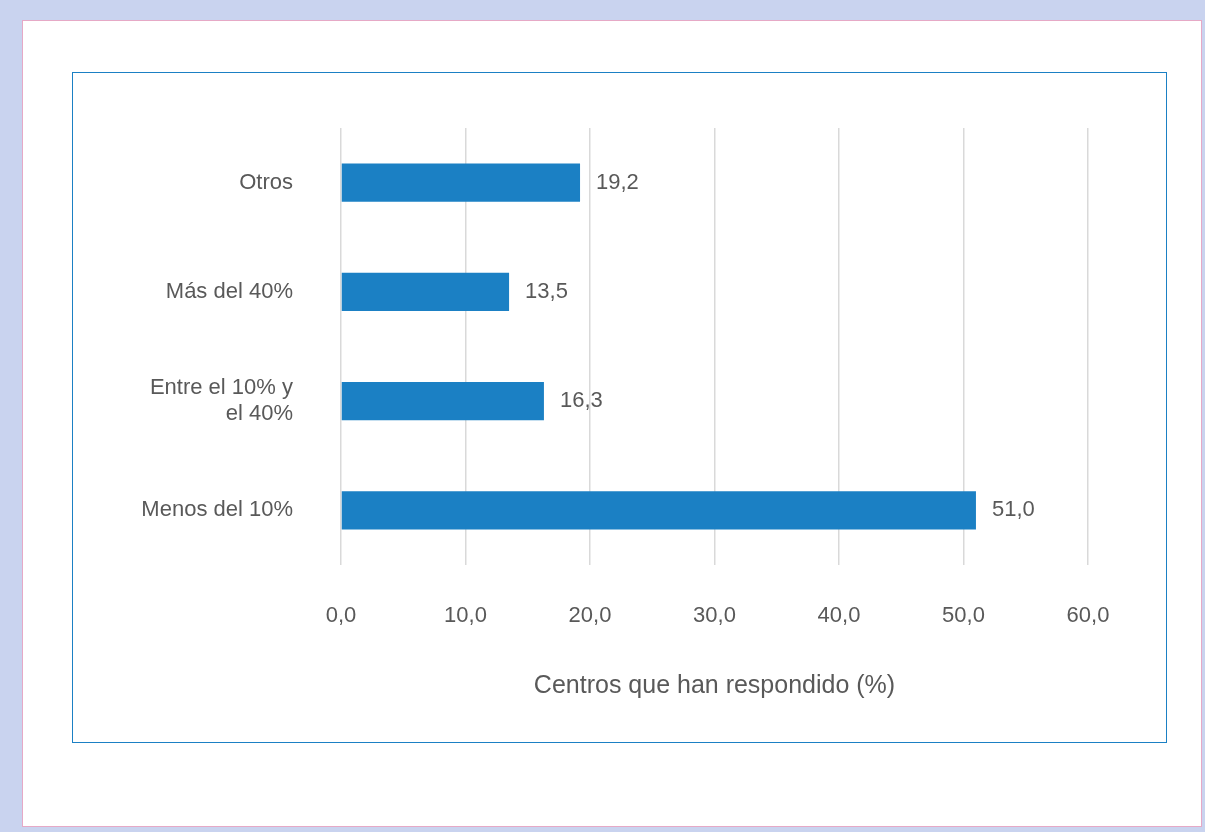 The height and width of the screenshot is (832, 1205). I want to click on y-tick-label: Entre el 10% y el 40%, so click(221, 399).